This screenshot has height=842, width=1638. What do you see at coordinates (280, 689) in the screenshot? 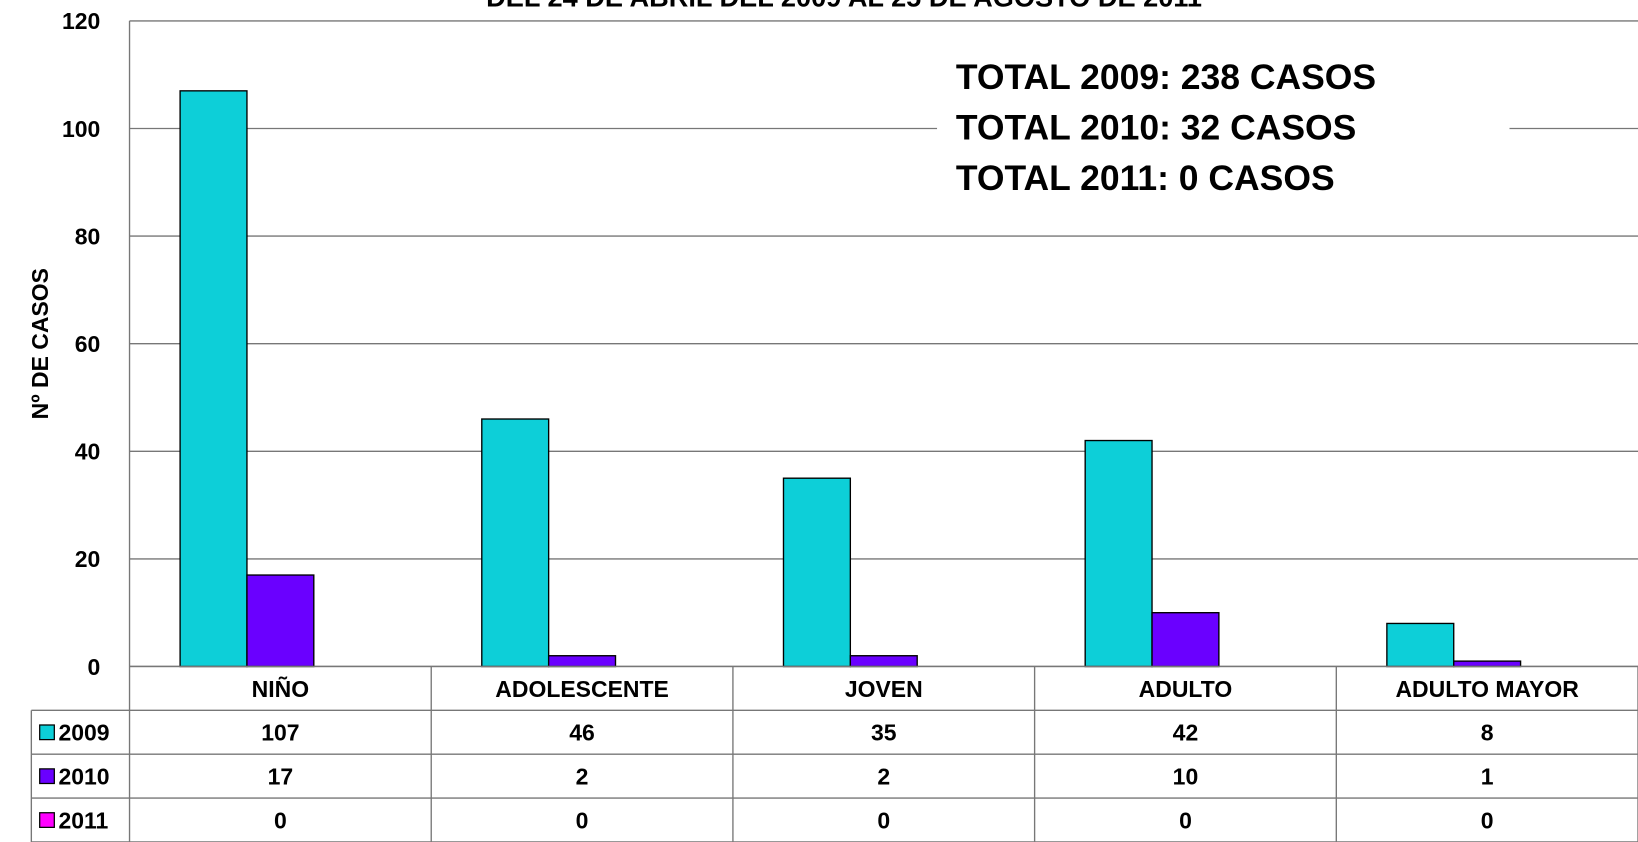
I see `x-tick-label: NIÑO` at bounding box center [280, 689].